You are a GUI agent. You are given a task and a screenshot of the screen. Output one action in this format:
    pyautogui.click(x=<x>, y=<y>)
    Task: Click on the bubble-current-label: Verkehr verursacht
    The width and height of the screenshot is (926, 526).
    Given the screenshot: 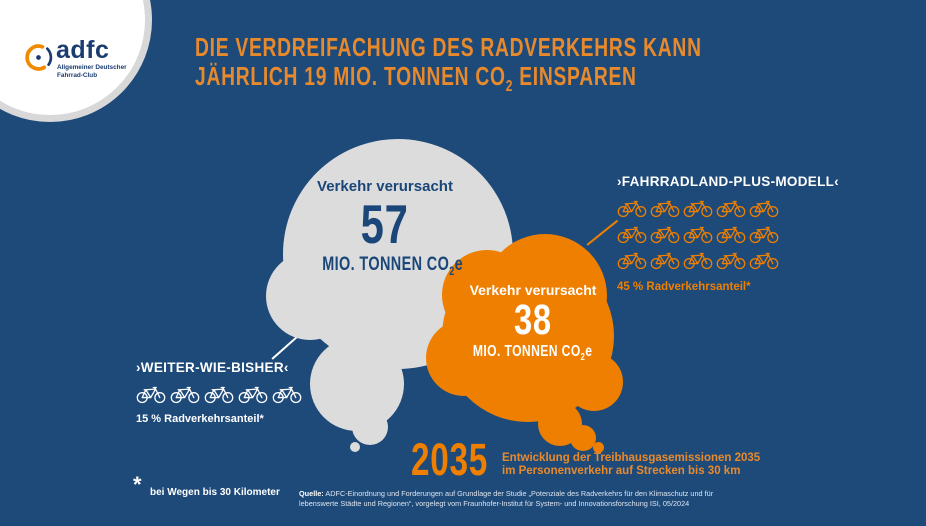 What is the action you would take?
    pyautogui.click(x=385, y=186)
    